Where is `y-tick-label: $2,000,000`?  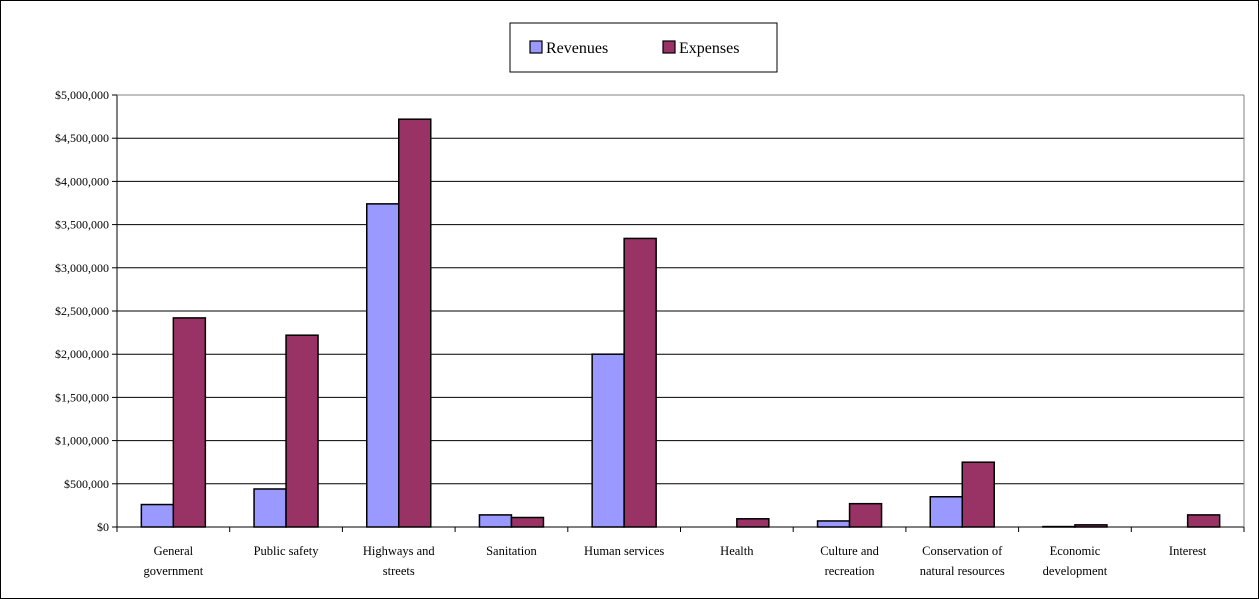
y-tick-label: $2,000,000 is located at coordinates (82, 354).